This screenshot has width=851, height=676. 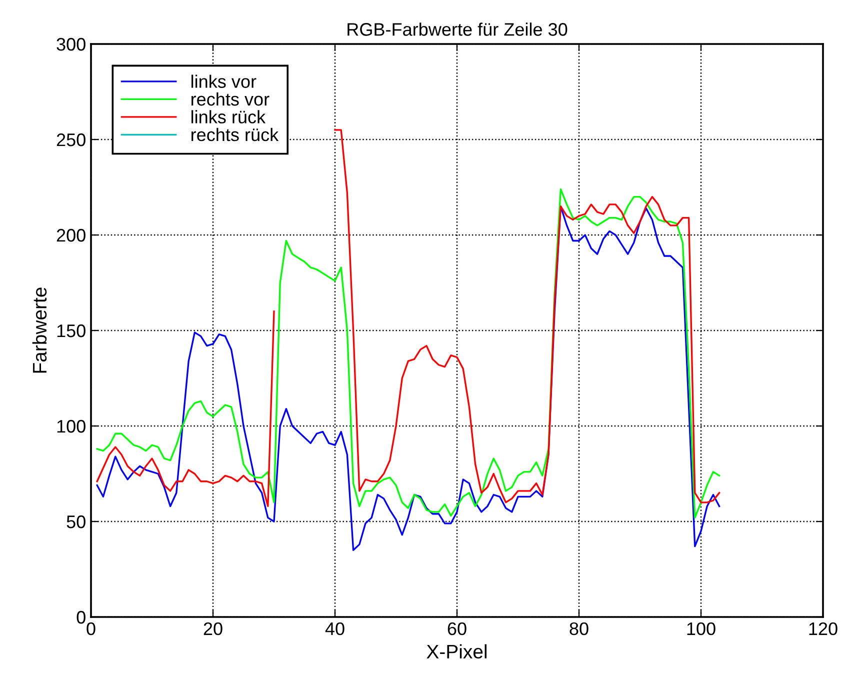 I want to click on legend-label: rechts rück, so click(x=235, y=135).